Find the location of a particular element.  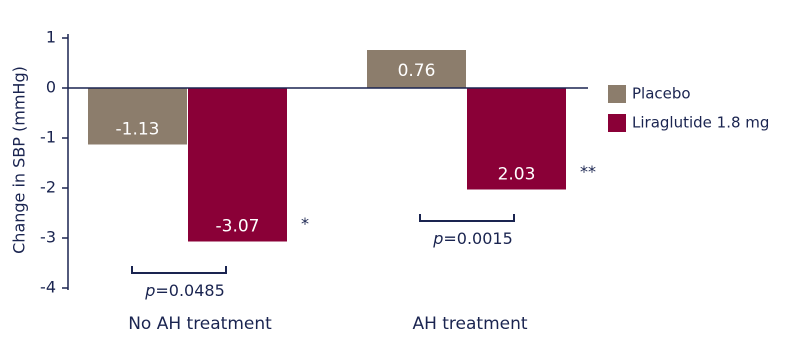

legend-label: Placebo is located at coordinates (661, 94).